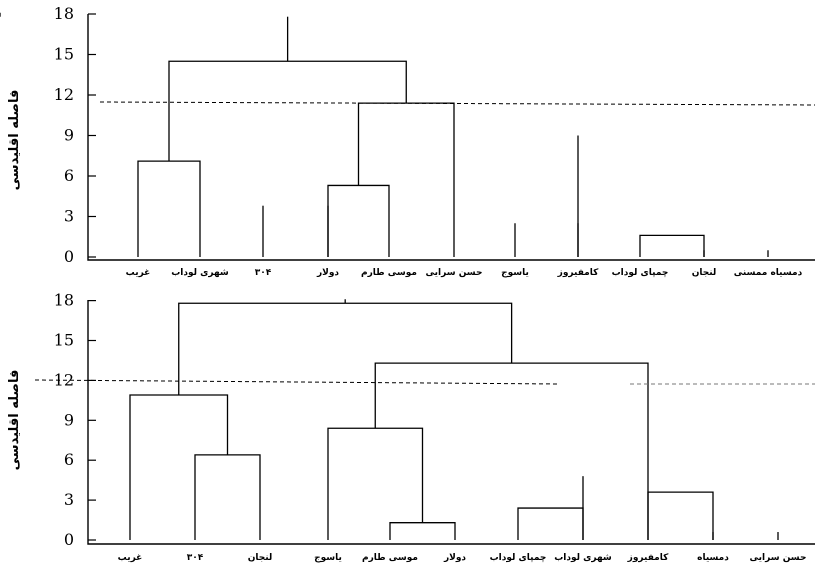 The width and height of the screenshot is (821, 565). I want to click on y-axis-label-top: فاصله اقلیدسی, so click(14, 140).